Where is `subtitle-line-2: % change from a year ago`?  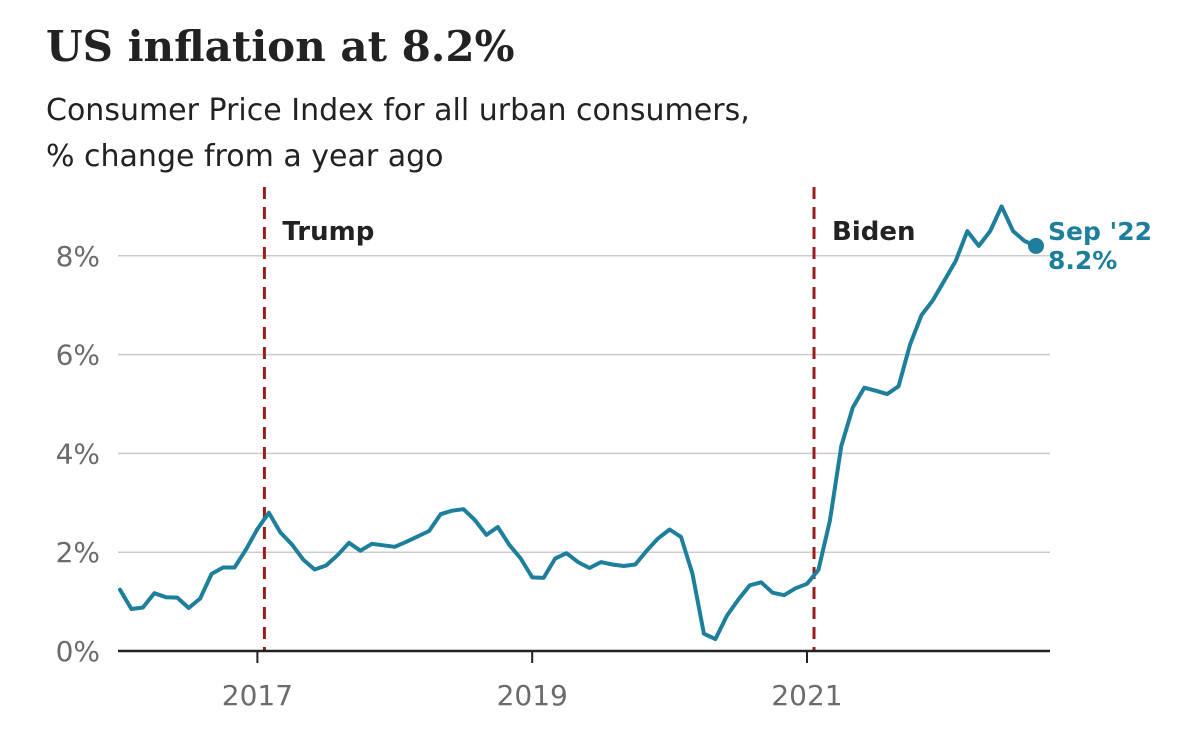
subtitle-line-2: % change from a year ago is located at coordinates (245, 156).